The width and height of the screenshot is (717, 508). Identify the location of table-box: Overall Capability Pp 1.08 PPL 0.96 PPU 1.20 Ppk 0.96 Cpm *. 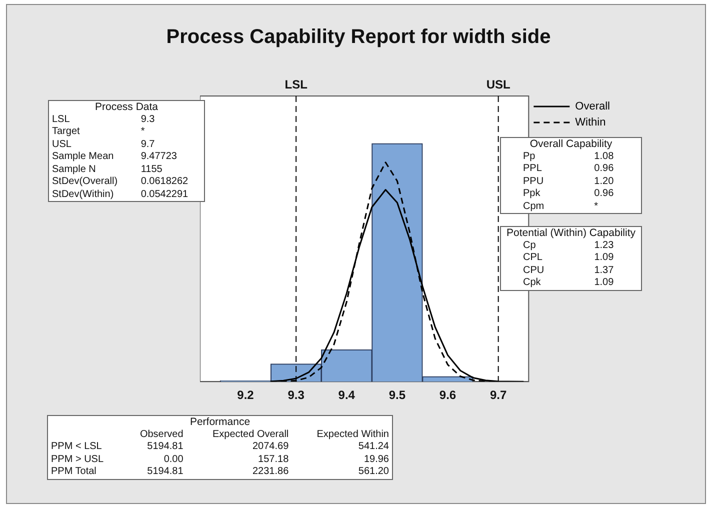
(571, 175).